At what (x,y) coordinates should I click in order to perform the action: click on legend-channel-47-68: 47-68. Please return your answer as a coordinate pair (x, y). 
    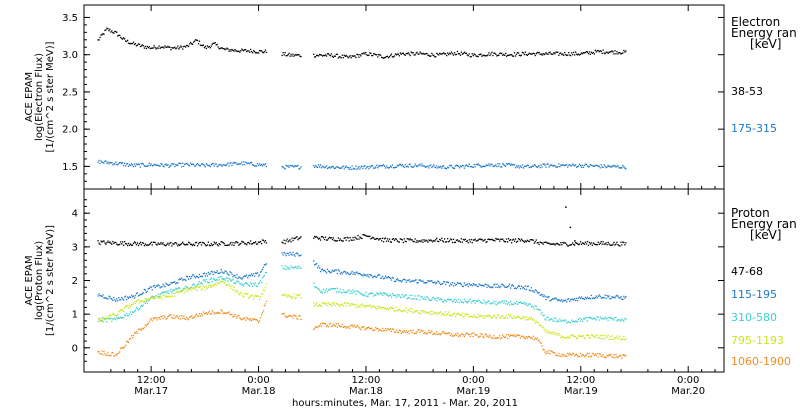
    Looking at the image, I should click on (747, 271).